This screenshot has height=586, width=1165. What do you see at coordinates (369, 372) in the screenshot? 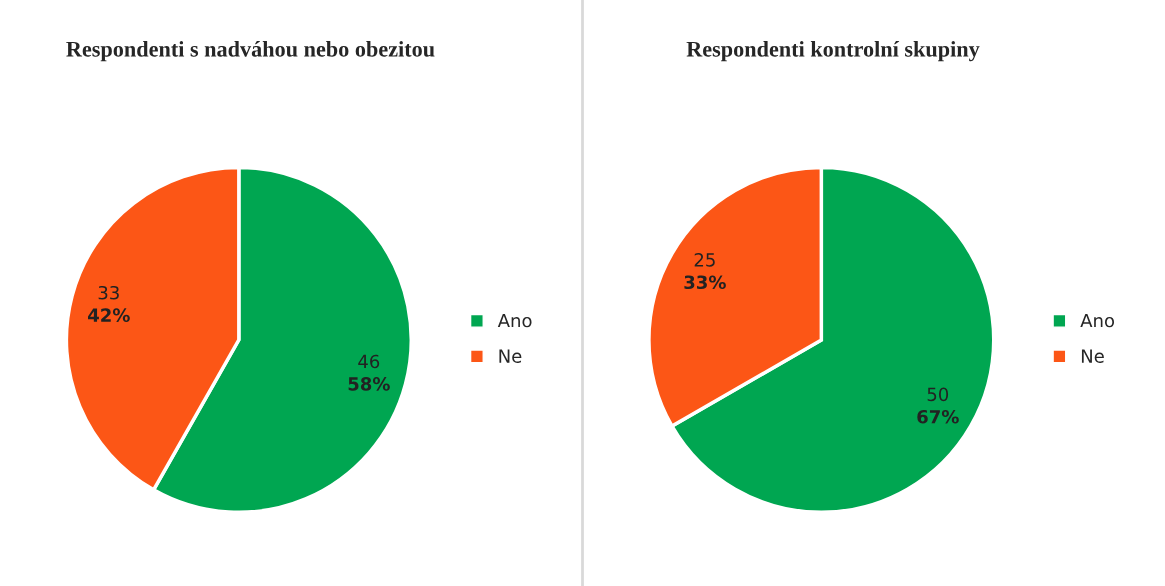
I see `data-label: 46 58%` at bounding box center [369, 372].